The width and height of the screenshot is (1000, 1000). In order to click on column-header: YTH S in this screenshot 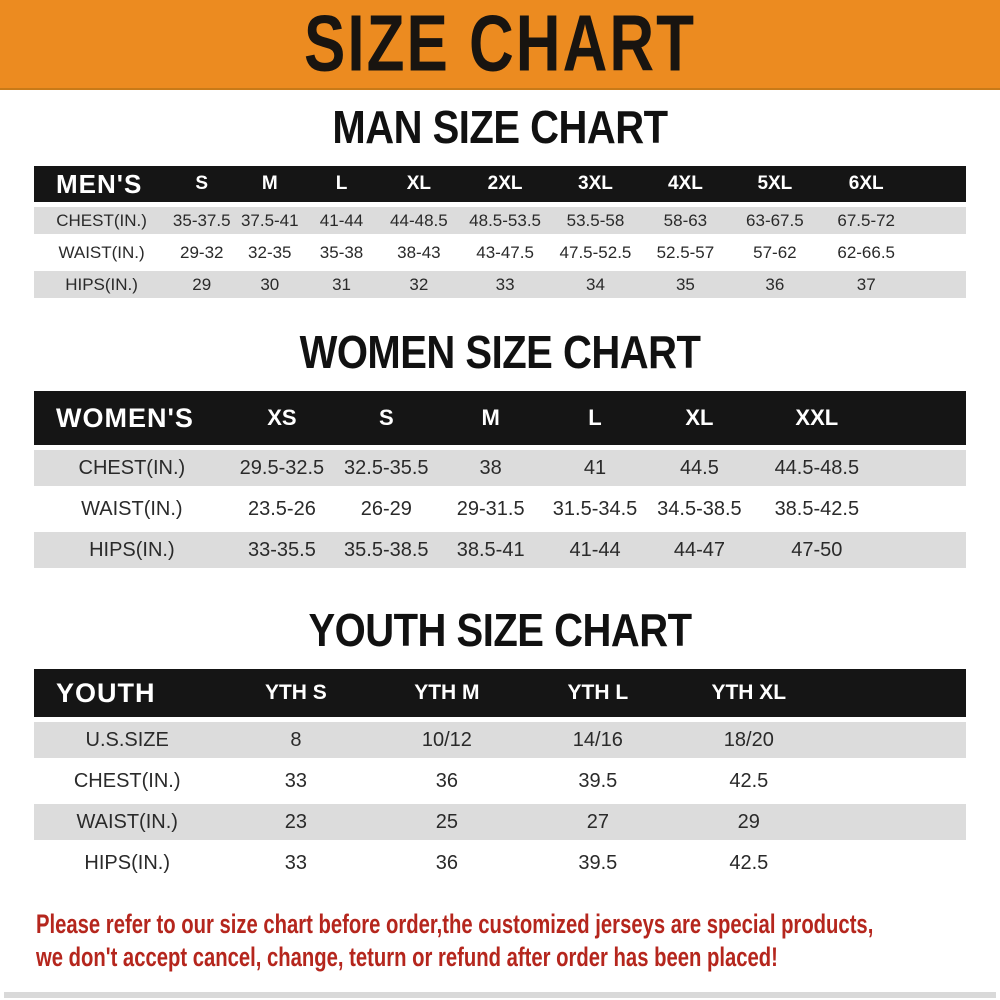, I will do `click(296, 693)`.